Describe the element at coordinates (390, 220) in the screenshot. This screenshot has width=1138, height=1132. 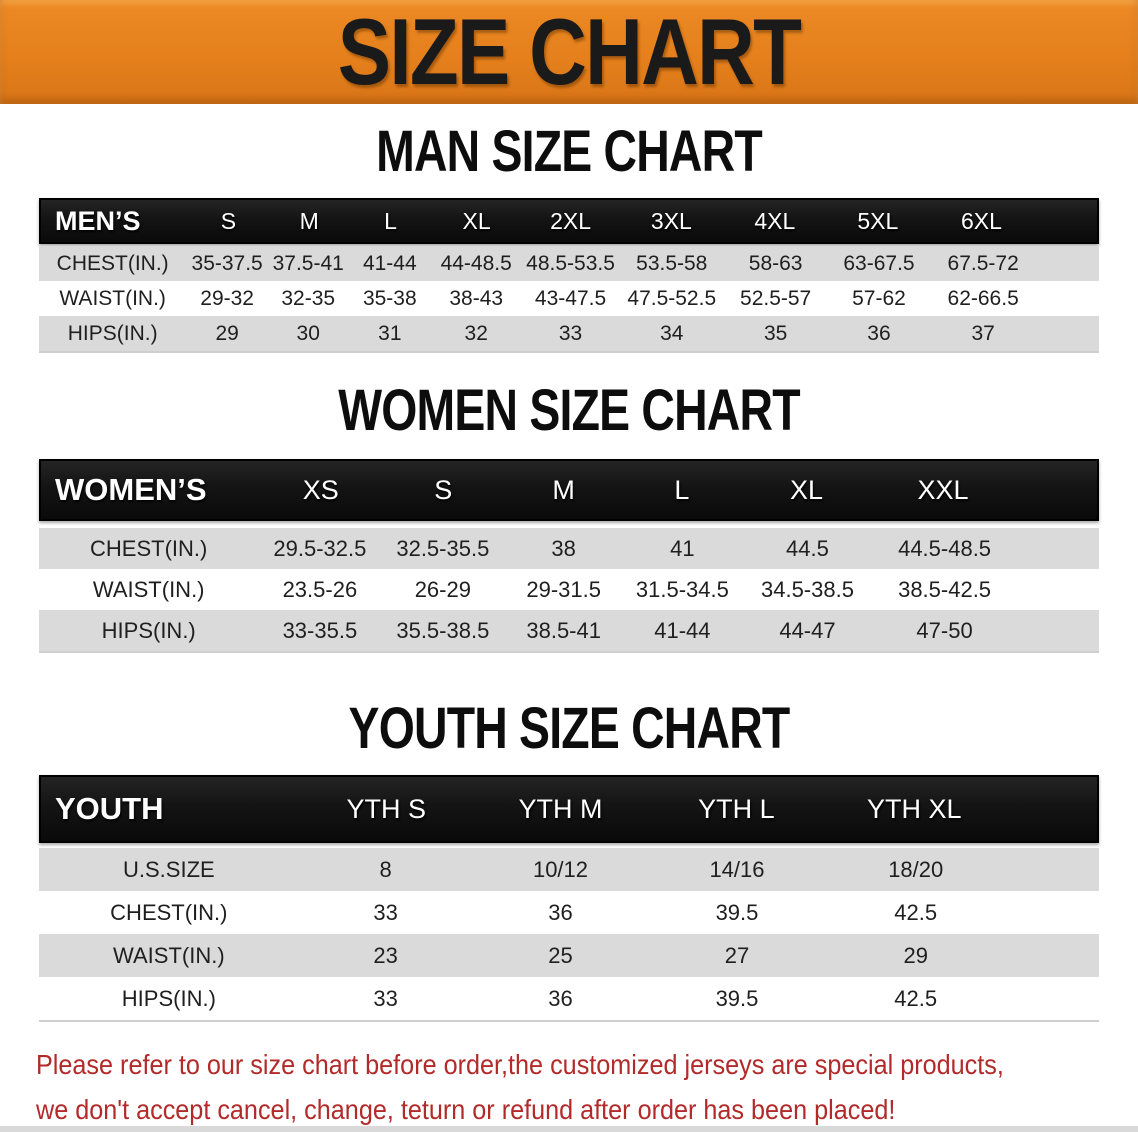
I see `column-header-cell: L` at that location.